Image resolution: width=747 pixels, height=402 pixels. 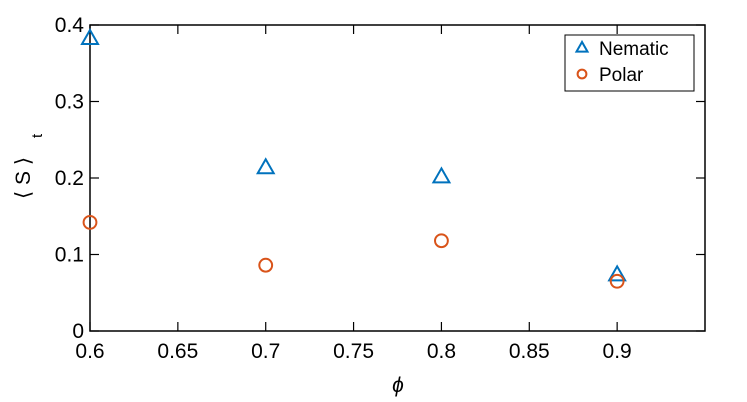 What do you see at coordinates (634, 49) in the screenshot?
I see `legend-label: Nematic` at bounding box center [634, 49].